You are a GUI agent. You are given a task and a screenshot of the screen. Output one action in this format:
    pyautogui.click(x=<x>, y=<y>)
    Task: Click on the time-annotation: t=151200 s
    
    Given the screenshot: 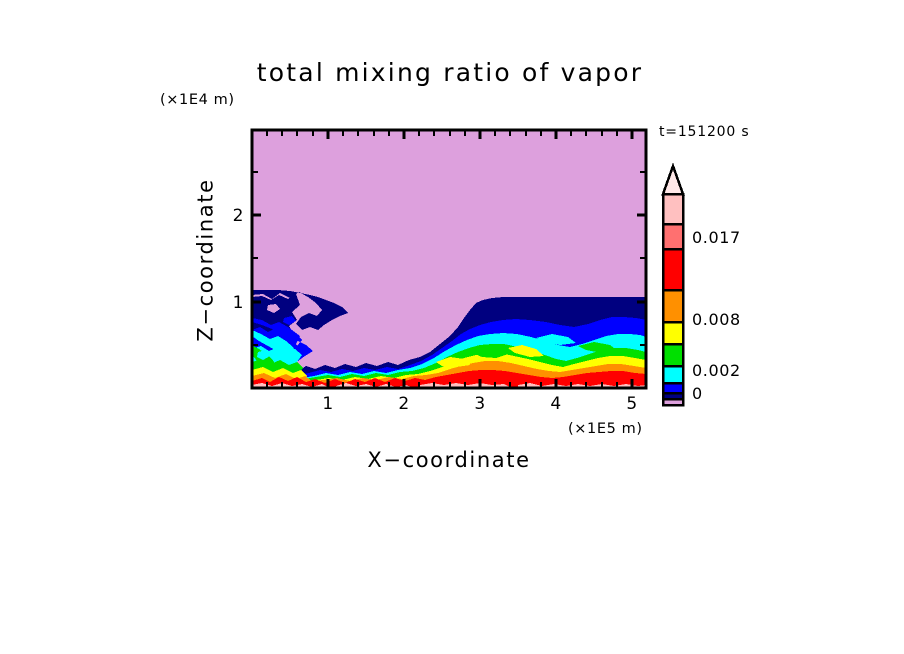 What is the action you would take?
    pyautogui.click(x=704, y=132)
    